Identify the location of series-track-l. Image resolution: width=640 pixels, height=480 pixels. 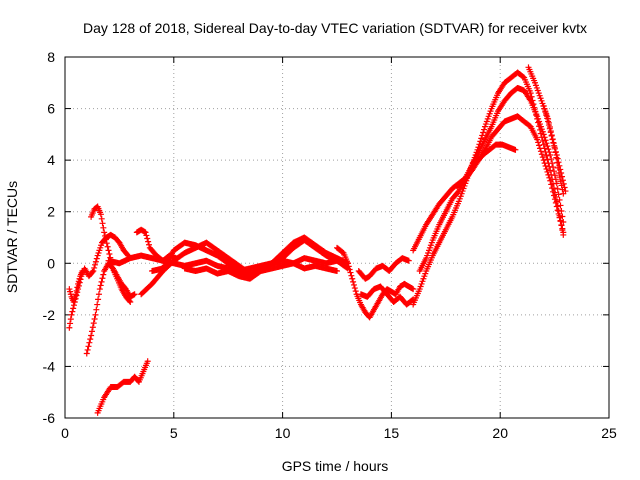
(383, 268).